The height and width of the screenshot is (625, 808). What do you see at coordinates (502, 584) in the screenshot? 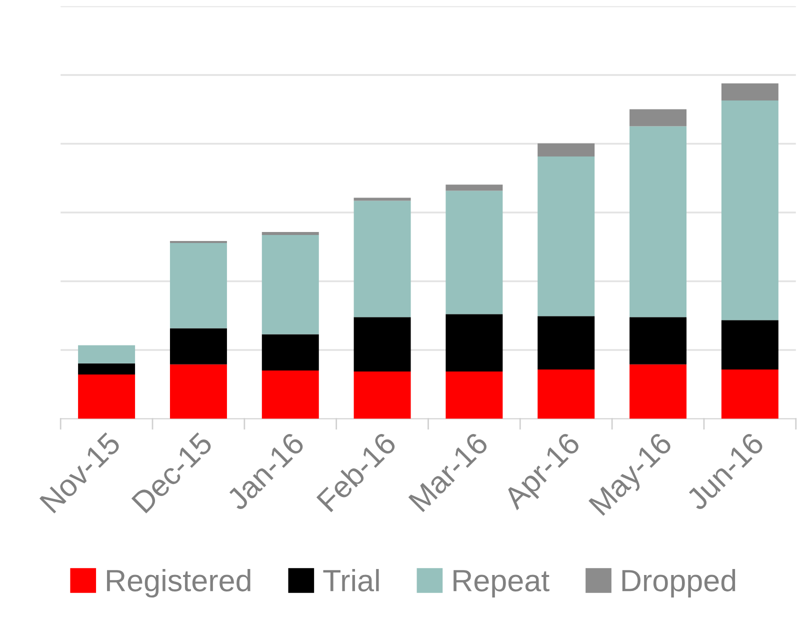
I see `legend-label: Repeat` at bounding box center [502, 584].